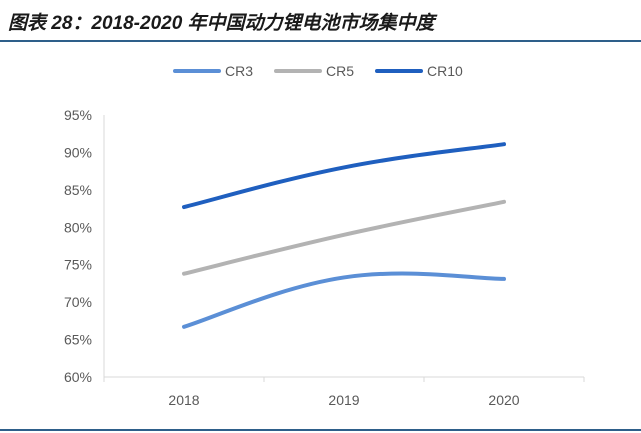 The image size is (641, 433). What do you see at coordinates (78, 115) in the screenshot?
I see `y-tick-label: 95%` at bounding box center [78, 115].